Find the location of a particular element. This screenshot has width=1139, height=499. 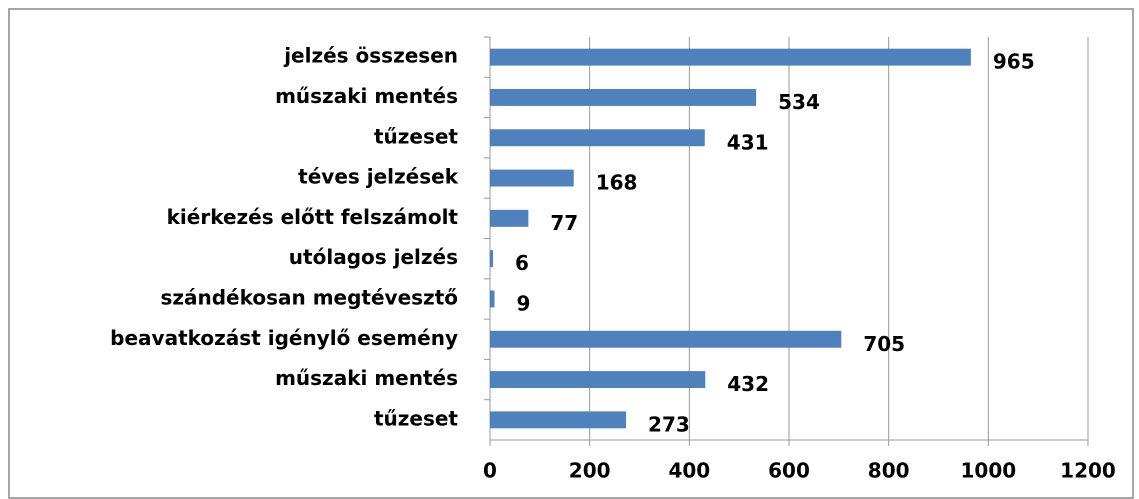

data-label: 273 is located at coordinates (669, 424).